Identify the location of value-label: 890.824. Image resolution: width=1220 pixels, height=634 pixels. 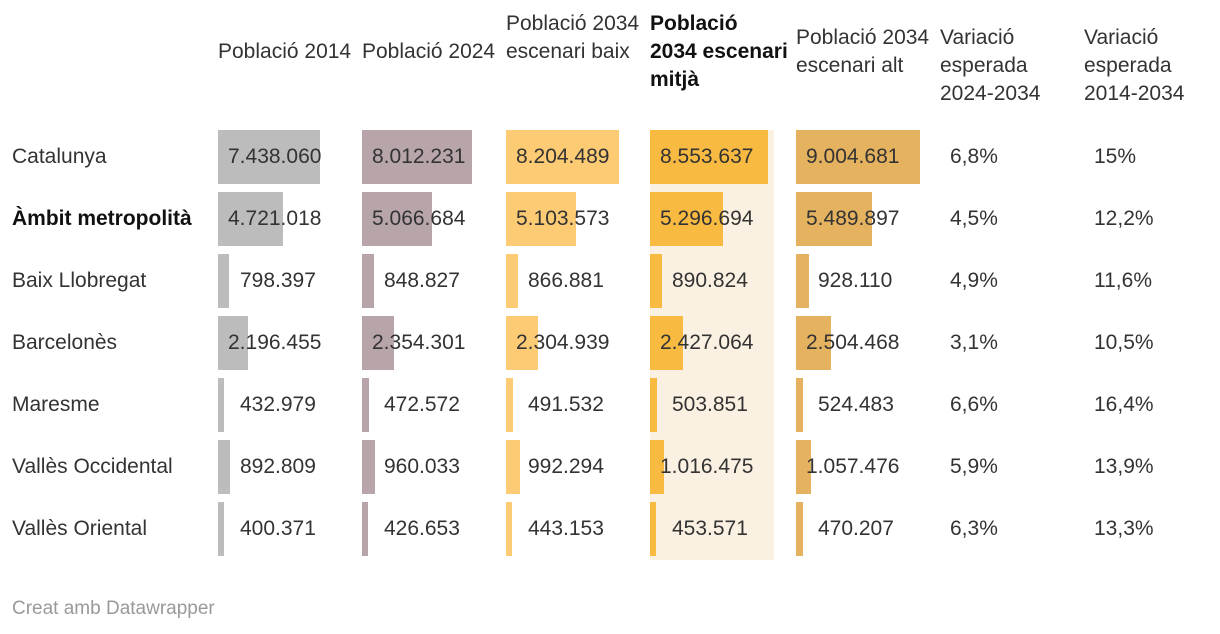
(710, 280).